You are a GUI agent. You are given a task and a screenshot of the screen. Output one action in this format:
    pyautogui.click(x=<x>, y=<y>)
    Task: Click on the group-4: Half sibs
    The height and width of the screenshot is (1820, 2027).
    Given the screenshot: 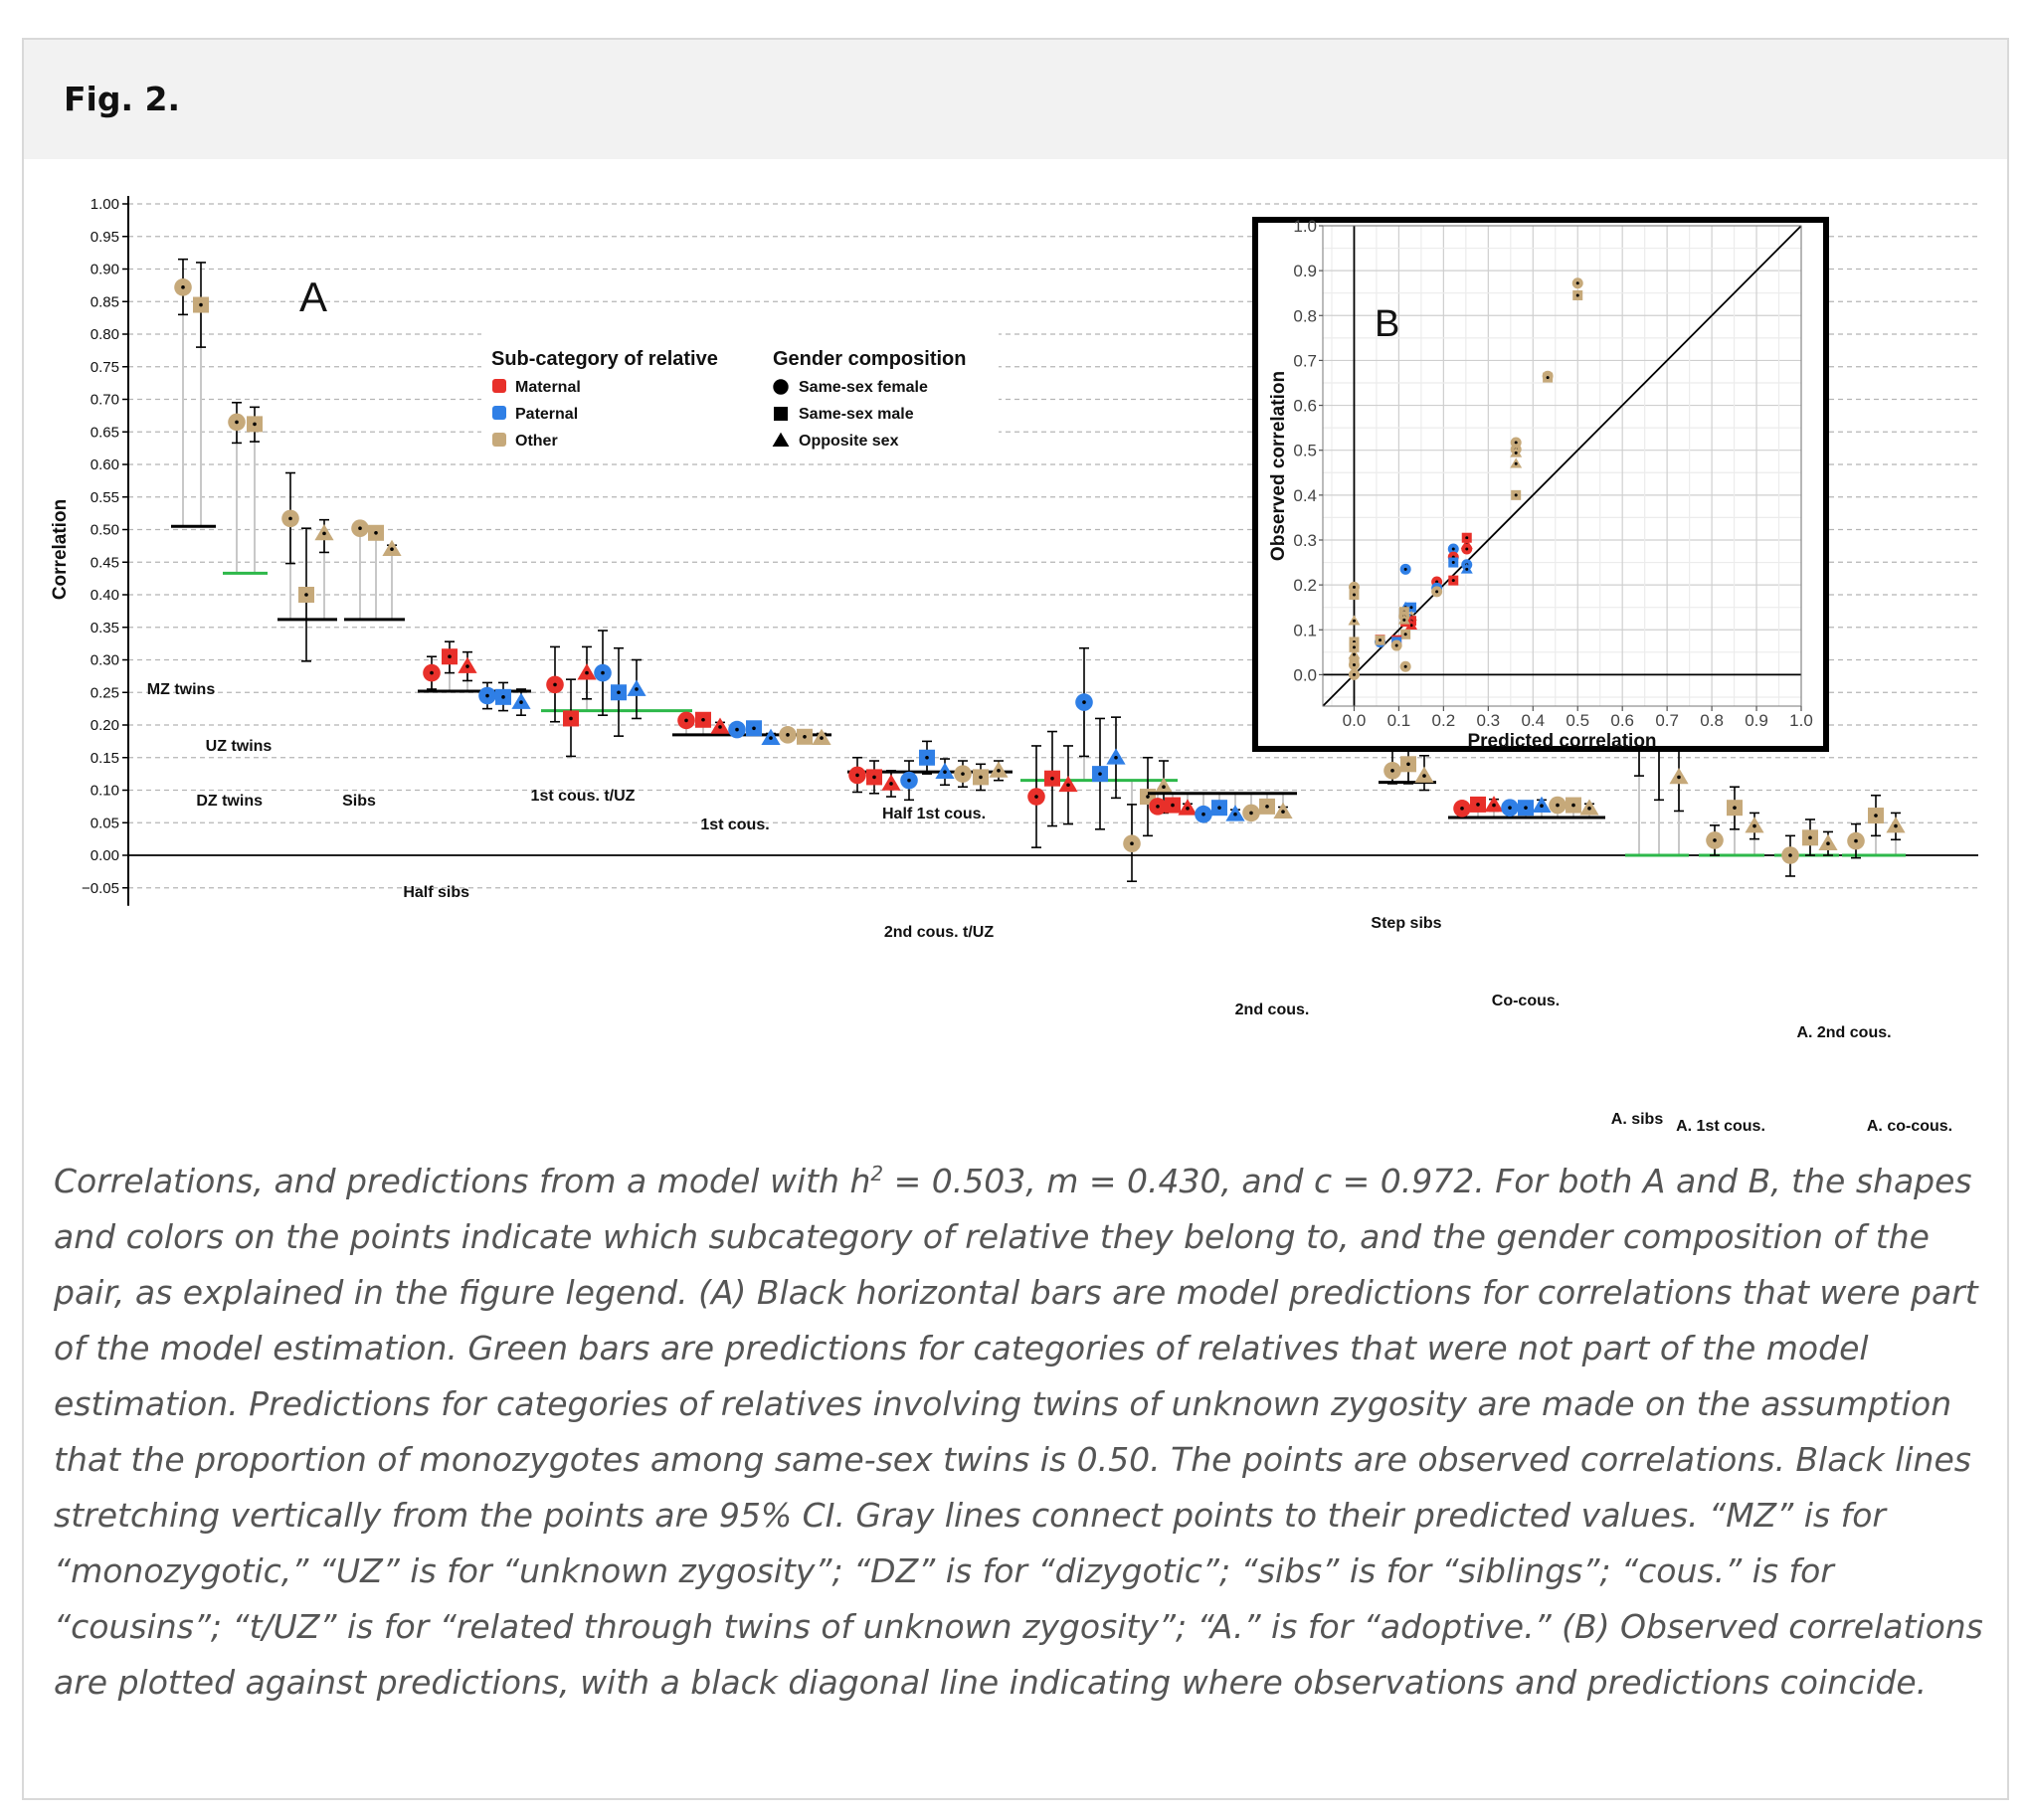 What is the action you would take?
    pyautogui.click(x=467, y=770)
    